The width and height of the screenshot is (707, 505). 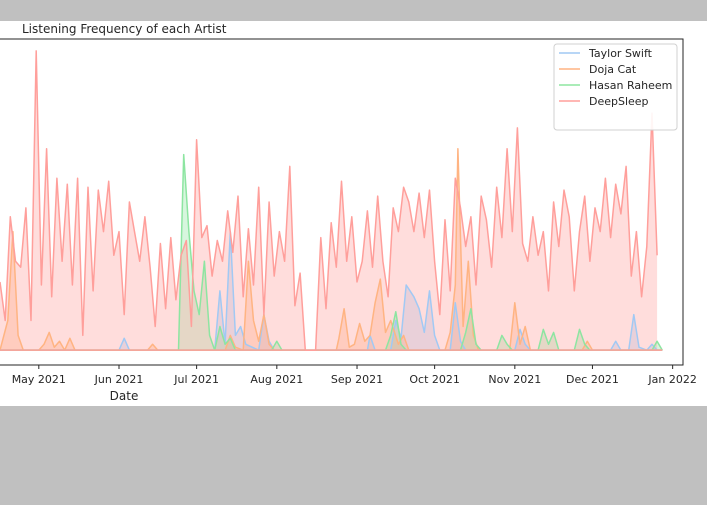 What do you see at coordinates (592, 379) in the screenshot?
I see `x-tick-label: Dec 2021` at bounding box center [592, 379].